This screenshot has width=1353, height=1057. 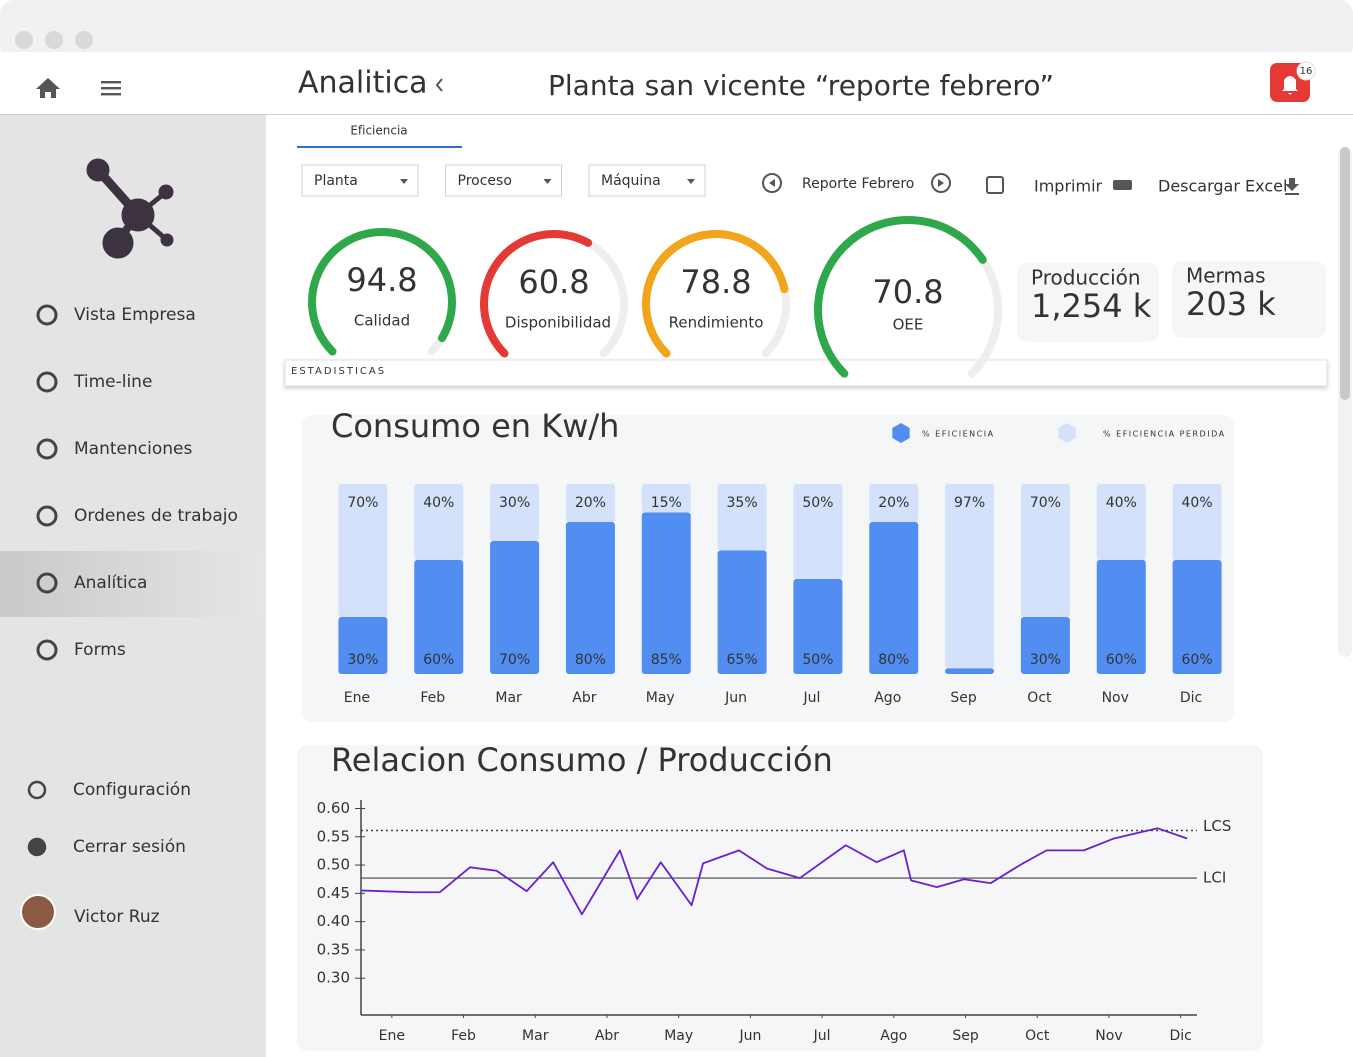 What do you see at coordinates (1164, 434) in the screenshot?
I see `legend-label: % EFICIENCIA PERDIDA` at bounding box center [1164, 434].